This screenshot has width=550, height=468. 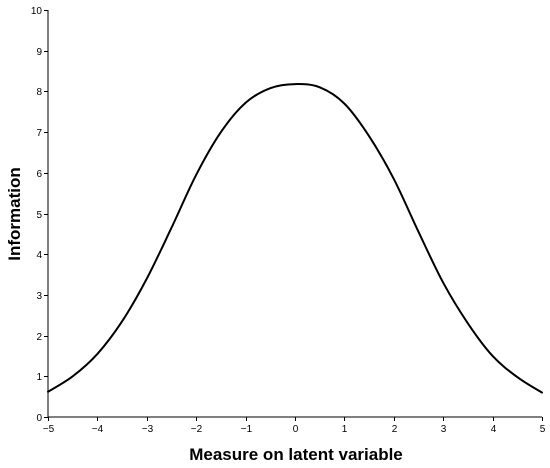 I want to click on x-tick-label: −5, so click(x=49, y=429).